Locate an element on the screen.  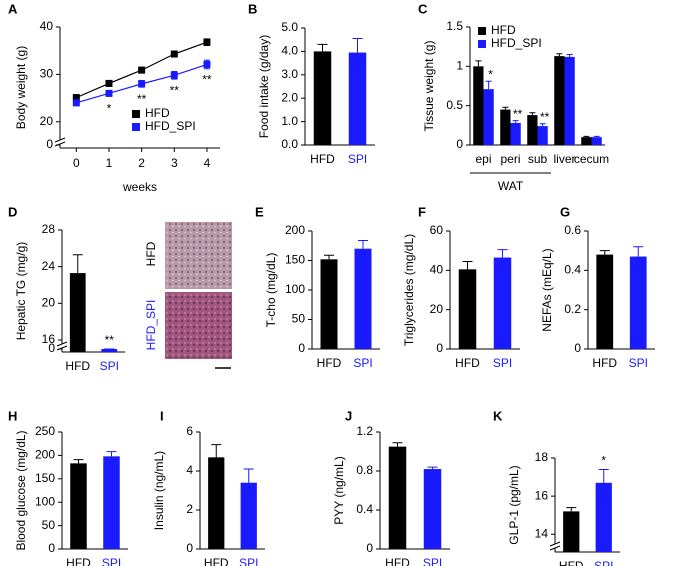
y-tick-label: 6 is located at coordinates (189, 431).